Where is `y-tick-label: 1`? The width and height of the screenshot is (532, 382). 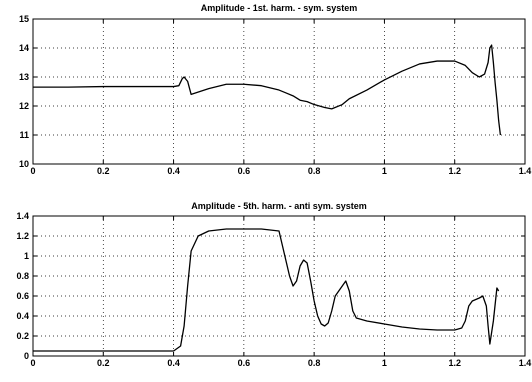
y-tick-label: 1 is located at coordinates (26, 256).